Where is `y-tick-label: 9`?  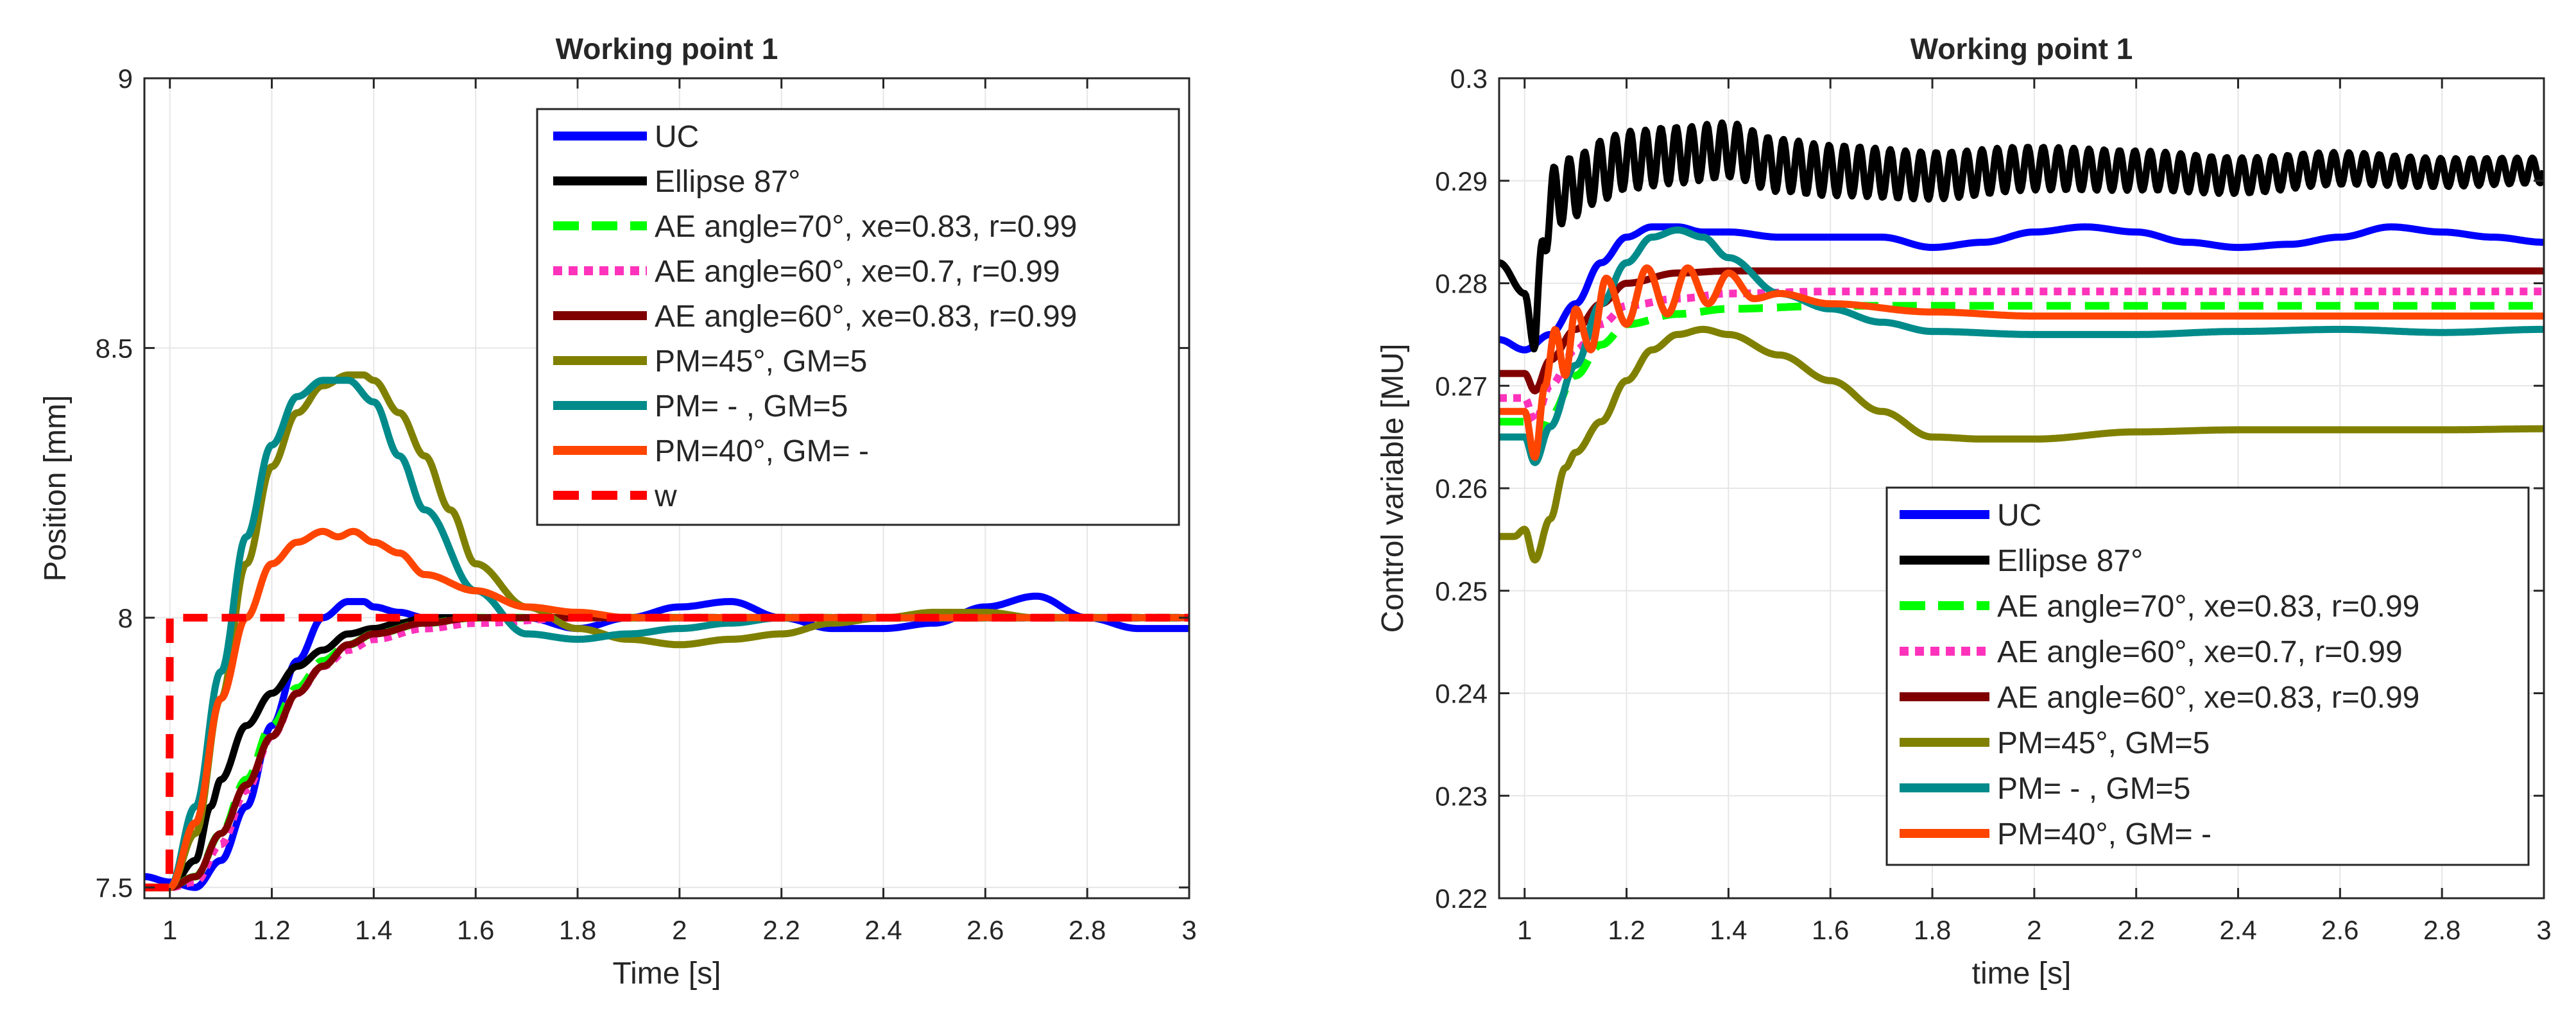 y-tick-label: 9 is located at coordinates (125, 79).